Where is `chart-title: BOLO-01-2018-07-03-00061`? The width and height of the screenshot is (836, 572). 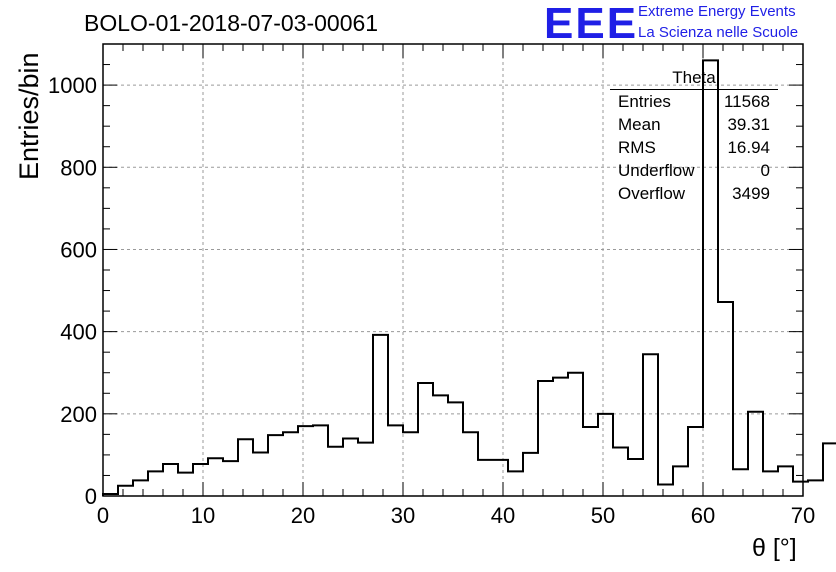
chart-title: BOLO-01-2018-07-03-00061 is located at coordinates (231, 23).